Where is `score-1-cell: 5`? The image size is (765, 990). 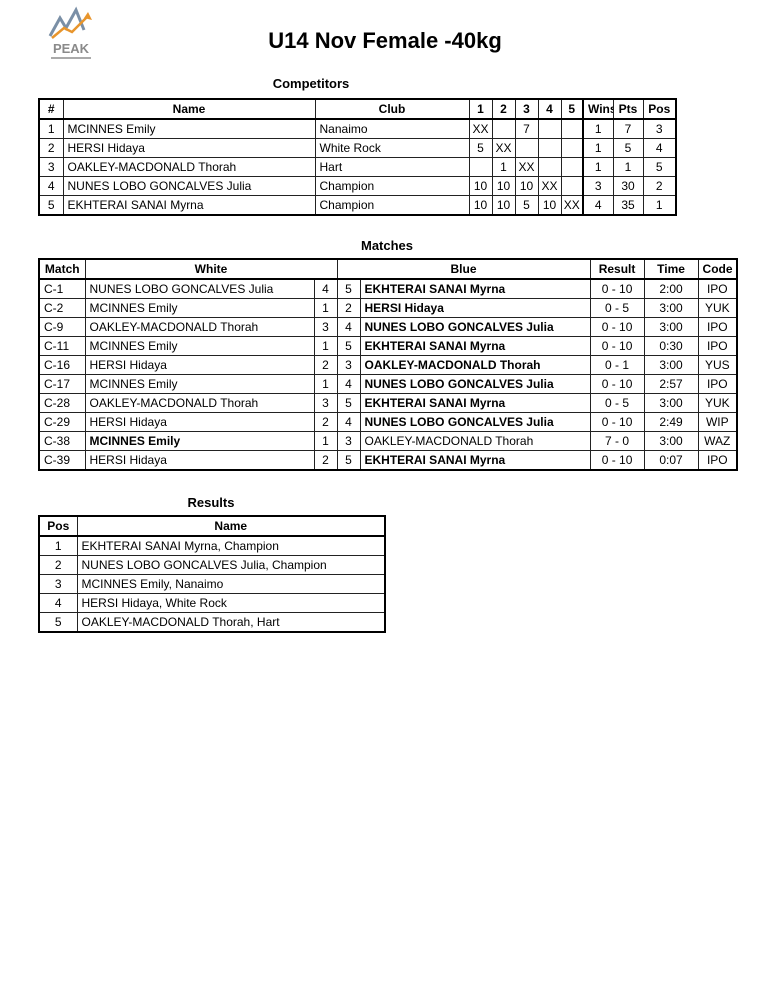
score-1-cell: 5 is located at coordinates (480, 148).